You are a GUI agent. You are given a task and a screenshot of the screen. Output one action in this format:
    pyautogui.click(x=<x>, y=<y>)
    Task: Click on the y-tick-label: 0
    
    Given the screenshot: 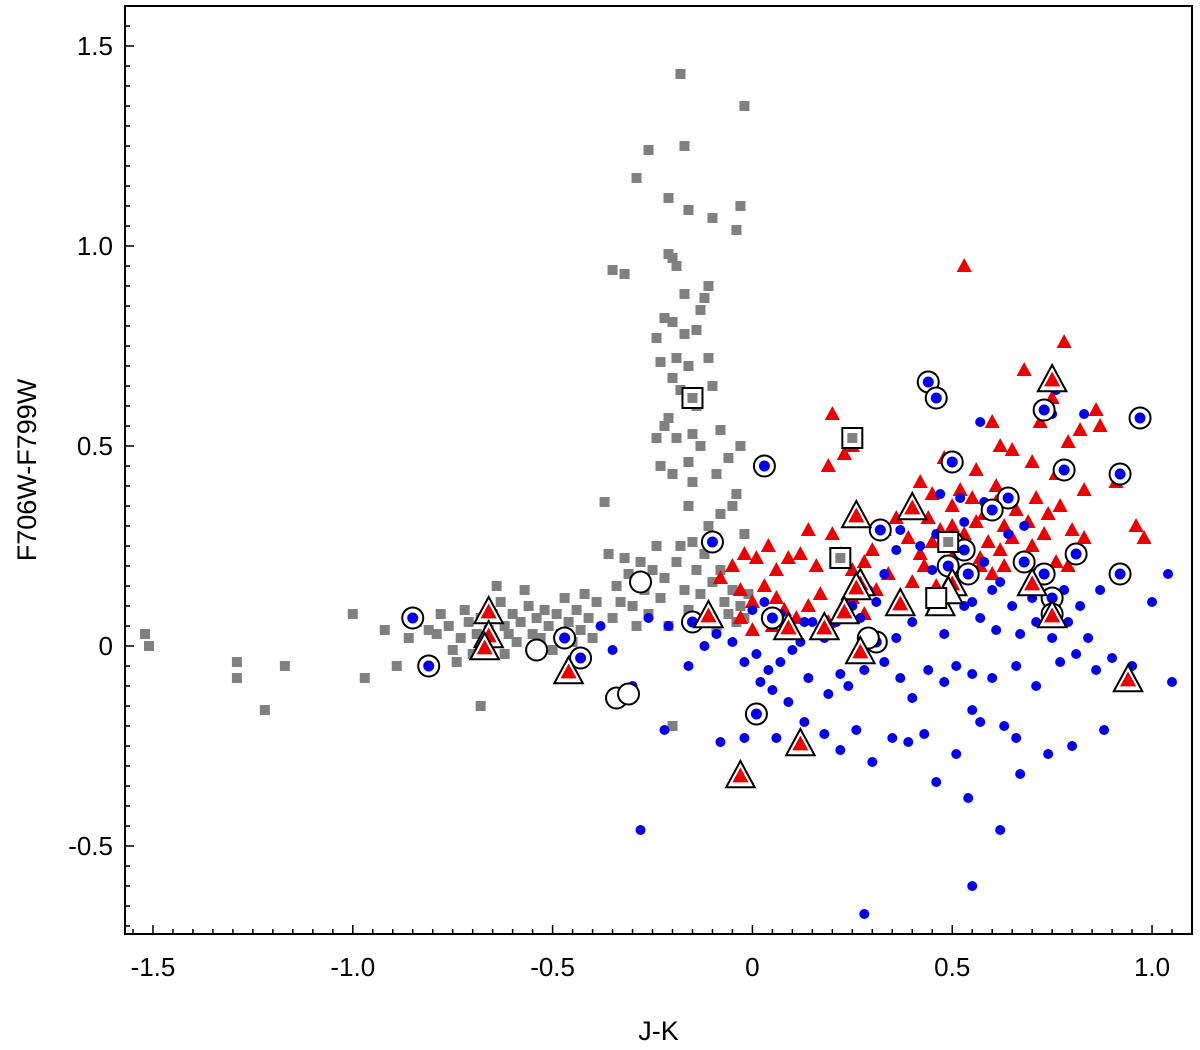 What is the action you would take?
    pyautogui.click(x=106, y=646)
    